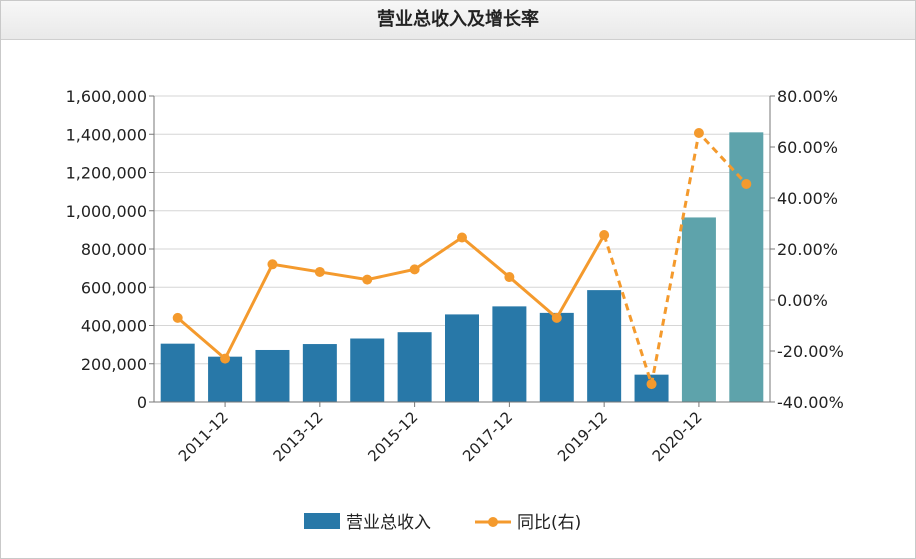 The height and width of the screenshot is (559, 916). Describe the element at coordinates (810, 351) in the screenshot. I see `y-right-tick-label: -20.00%` at that location.